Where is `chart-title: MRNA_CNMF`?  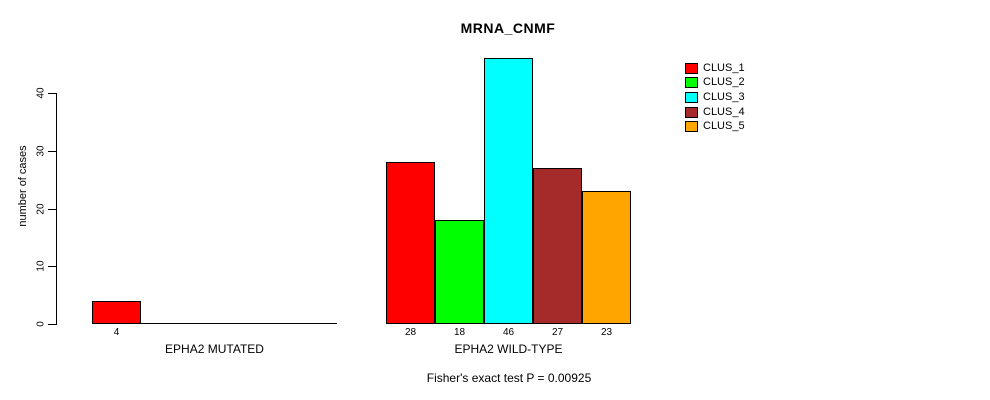 chart-title: MRNA_CNMF is located at coordinates (508, 28).